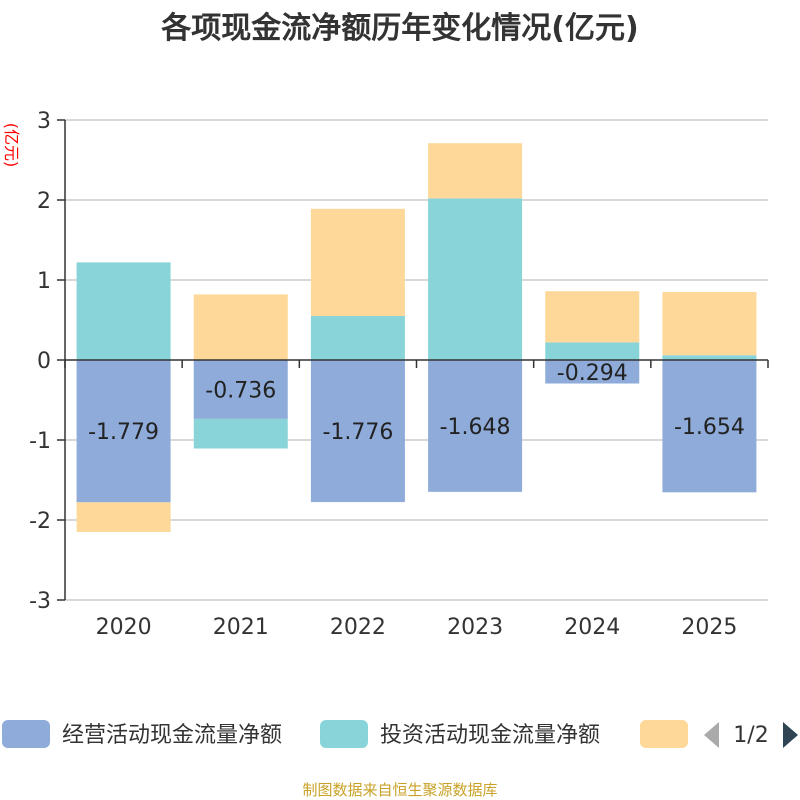 The height and width of the screenshot is (800, 800). What do you see at coordinates (358, 627) in the screenshot?
I see `x-tick-label: 2022` at bounding box center [358, 627].